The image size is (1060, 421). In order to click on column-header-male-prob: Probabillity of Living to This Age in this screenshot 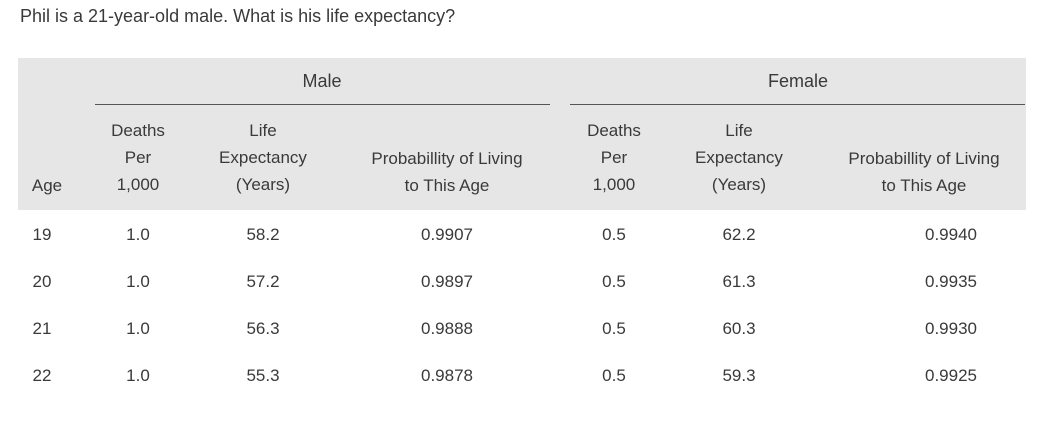, I will do `click(447, 172)`.